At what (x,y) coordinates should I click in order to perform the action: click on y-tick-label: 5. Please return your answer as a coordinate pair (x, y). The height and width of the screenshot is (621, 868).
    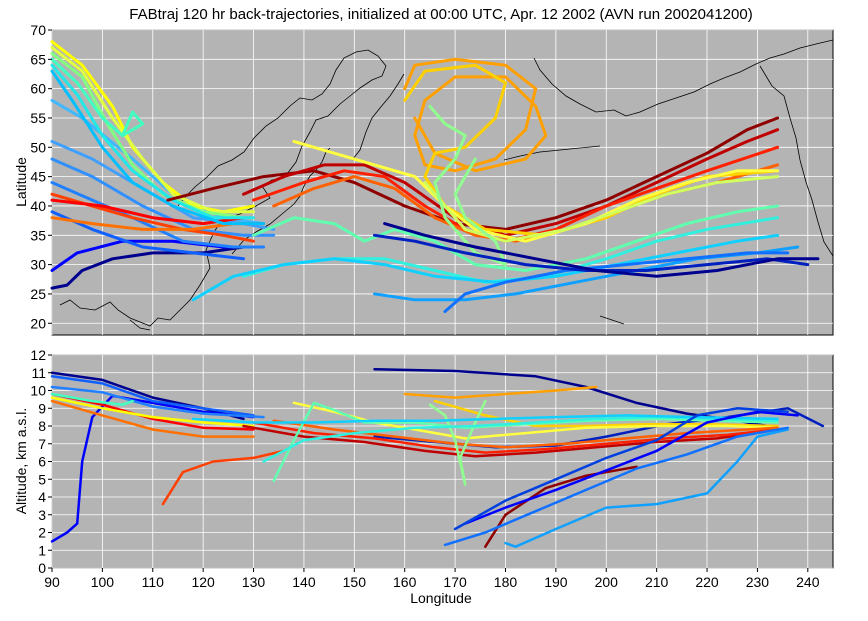
    Looking at the image, I should click on (42, 479).